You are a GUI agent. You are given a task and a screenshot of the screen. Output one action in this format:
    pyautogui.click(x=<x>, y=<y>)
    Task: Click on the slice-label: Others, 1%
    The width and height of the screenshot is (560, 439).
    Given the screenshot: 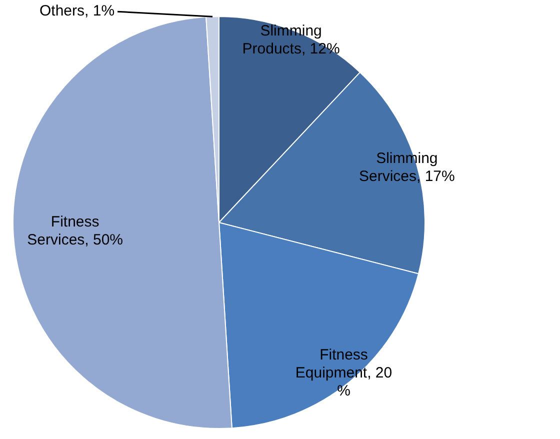 What is the action you would take?
    pyautogui.click(x=77, y=11)
    